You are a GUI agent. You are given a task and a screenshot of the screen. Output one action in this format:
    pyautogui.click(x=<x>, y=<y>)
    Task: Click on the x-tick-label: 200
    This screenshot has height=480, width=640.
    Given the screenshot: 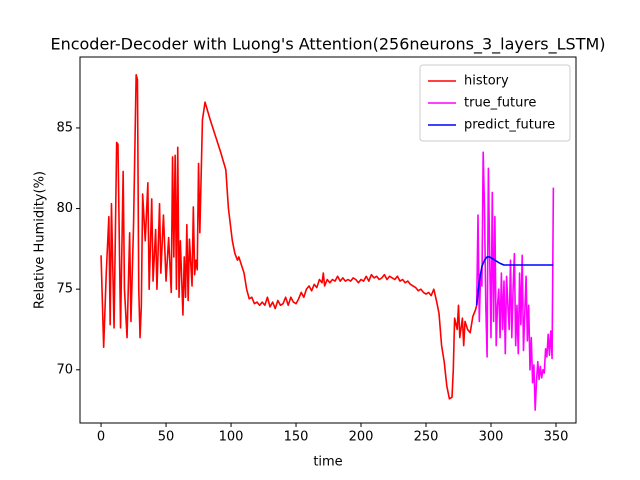 What is the action you would take?
    pyautogui.click(x=361, y=437)
    